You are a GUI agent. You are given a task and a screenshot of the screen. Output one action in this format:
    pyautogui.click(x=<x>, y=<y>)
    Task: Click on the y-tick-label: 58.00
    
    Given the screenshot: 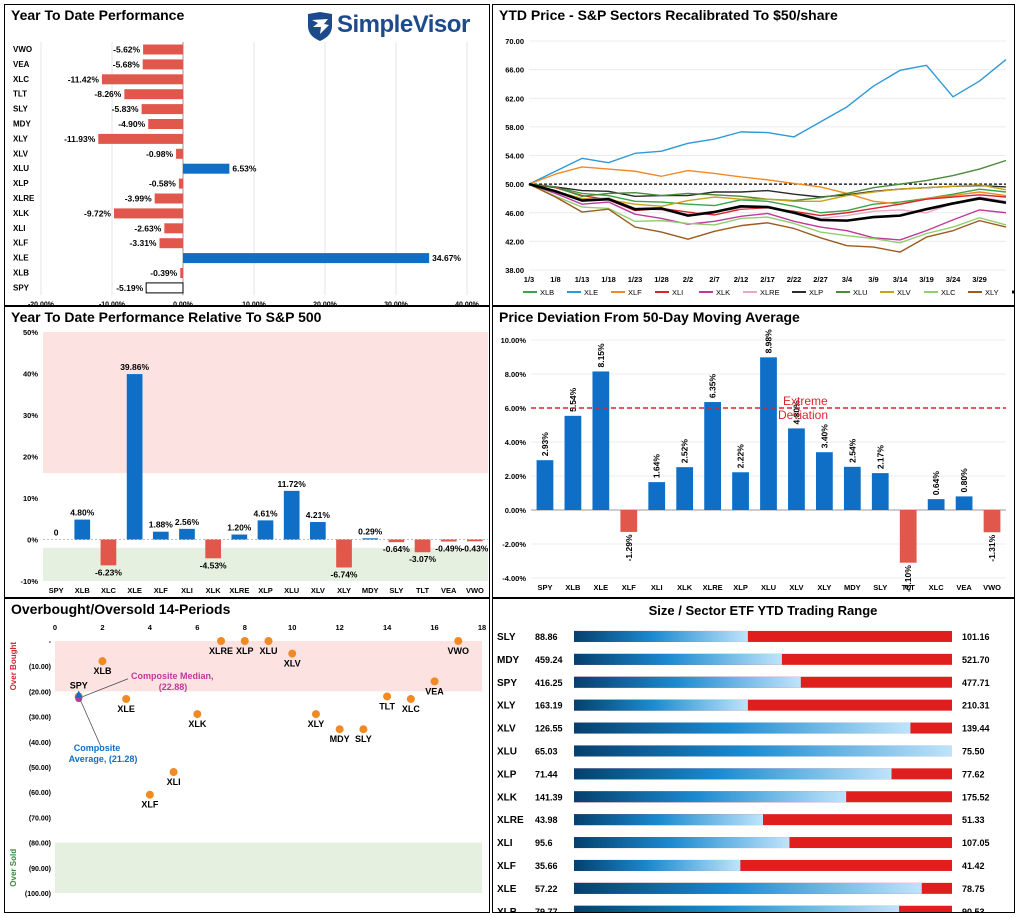 What is the action you would take?
    pyautogui.click(x=514, y=127)
    